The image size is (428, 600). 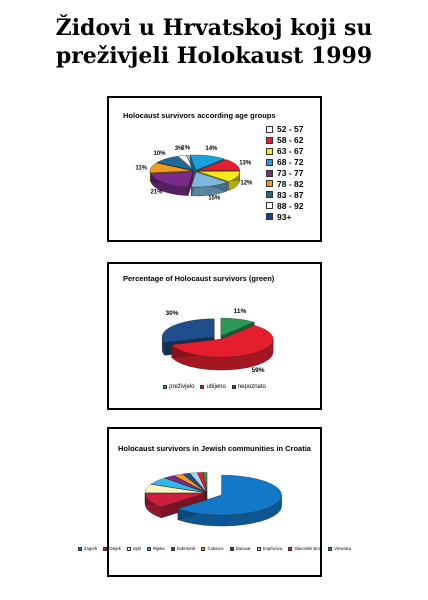 I want to click on legend-label: Dubrovnik, so click(x=186, y=548).